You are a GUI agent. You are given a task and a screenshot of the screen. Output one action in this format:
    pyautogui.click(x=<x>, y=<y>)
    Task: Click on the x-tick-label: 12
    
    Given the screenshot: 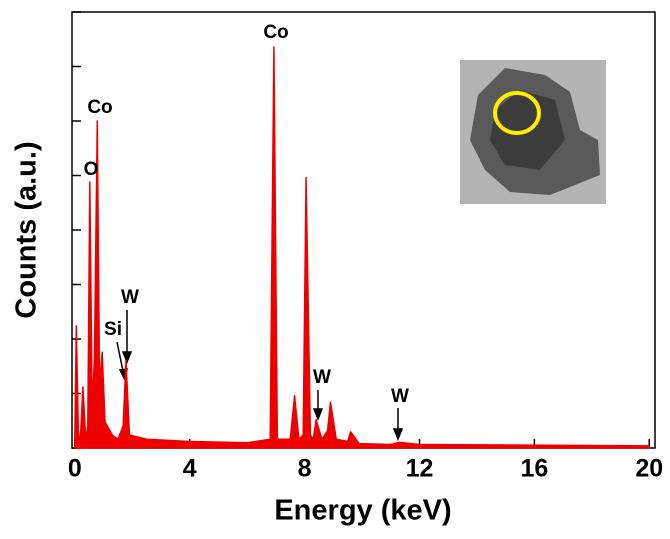 What is the action you would take?
    pyautogui.click(x=420, y=469)
    